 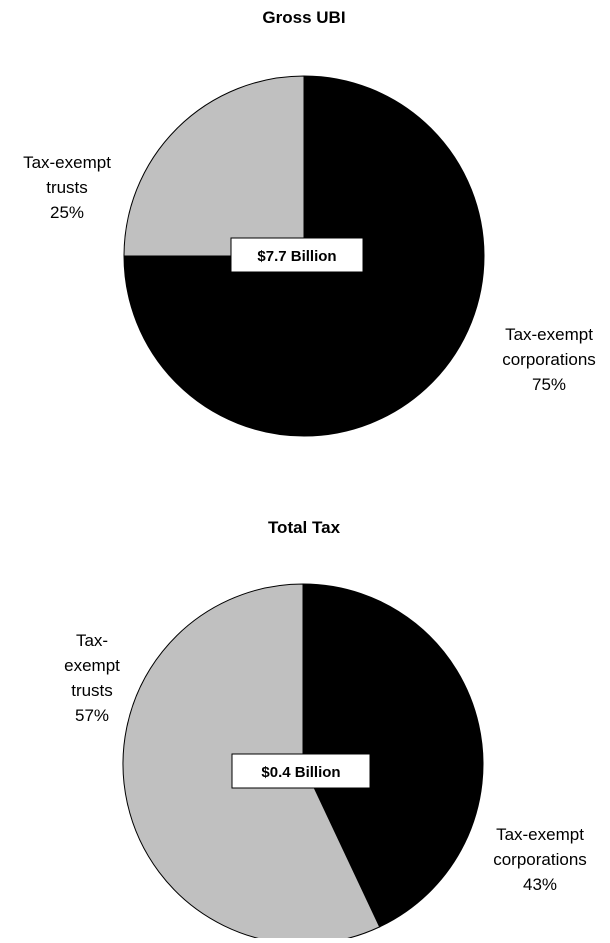 I want to click on slice-label-line: Tax-, so click(x=92, y=640).